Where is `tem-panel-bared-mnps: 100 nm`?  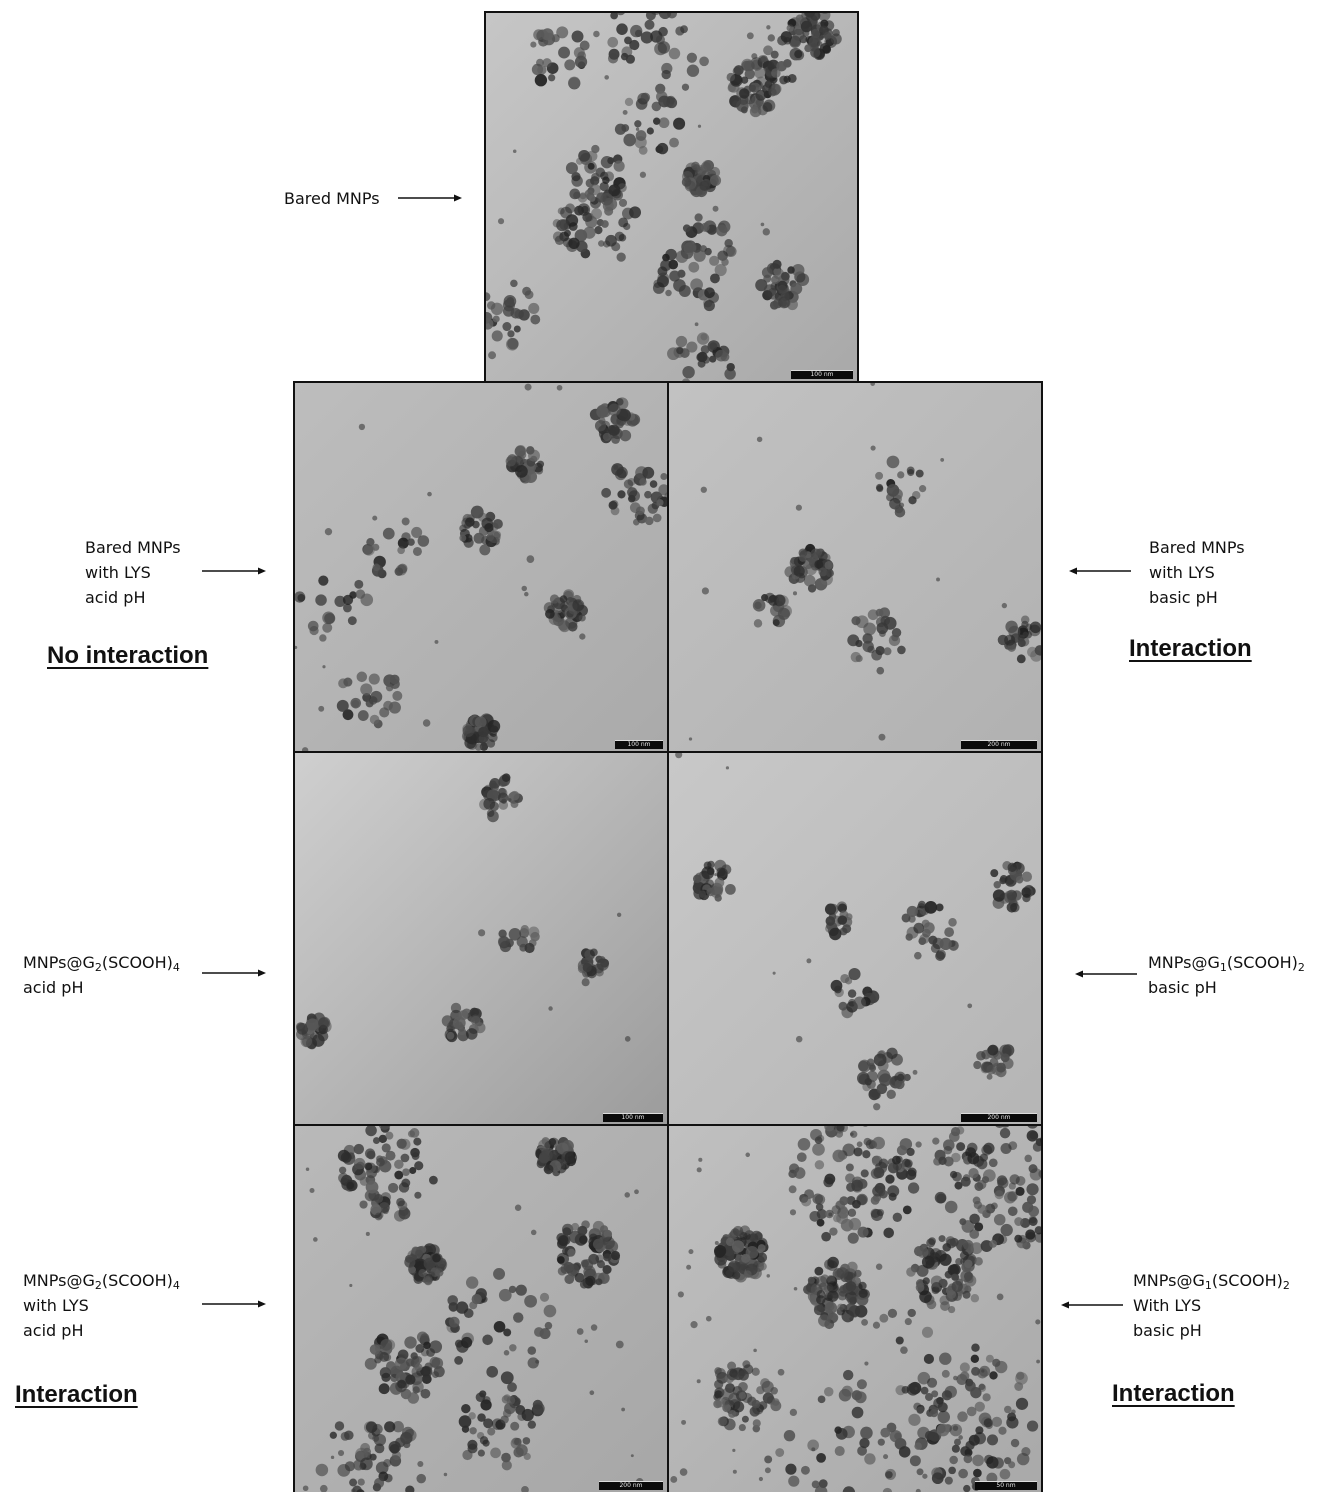
tem-panel-bared-mnps: 100 nm is located at coordinates (671, 197).